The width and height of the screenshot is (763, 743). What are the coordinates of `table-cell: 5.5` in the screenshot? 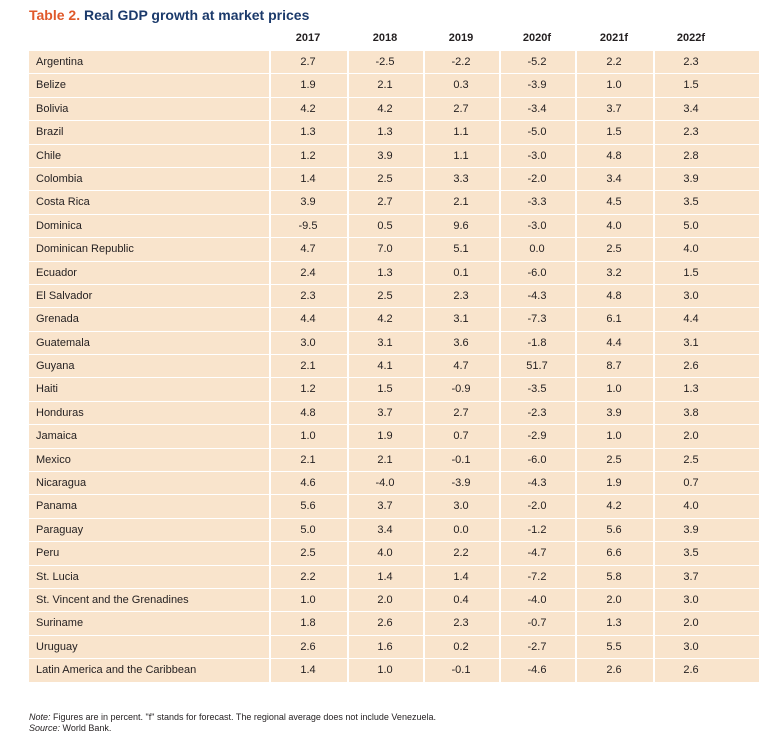 It's located at (614, 646).